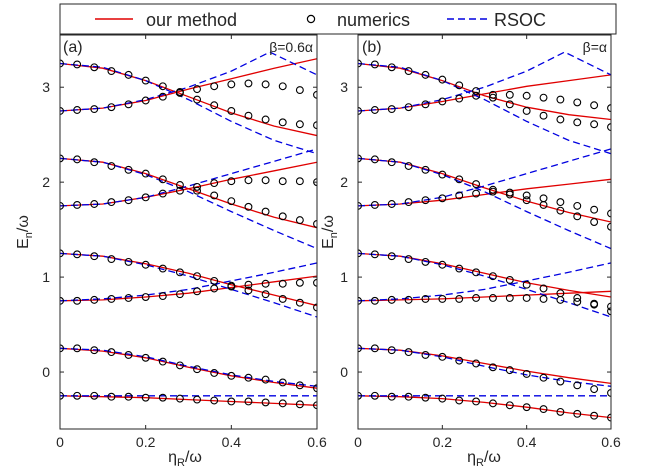 Image resolution: width=650 pixels, height=471 pixels. Describe the element at coordinates (484, 192) in the screenshot. I see `panel-b-our-method-line` at that location.